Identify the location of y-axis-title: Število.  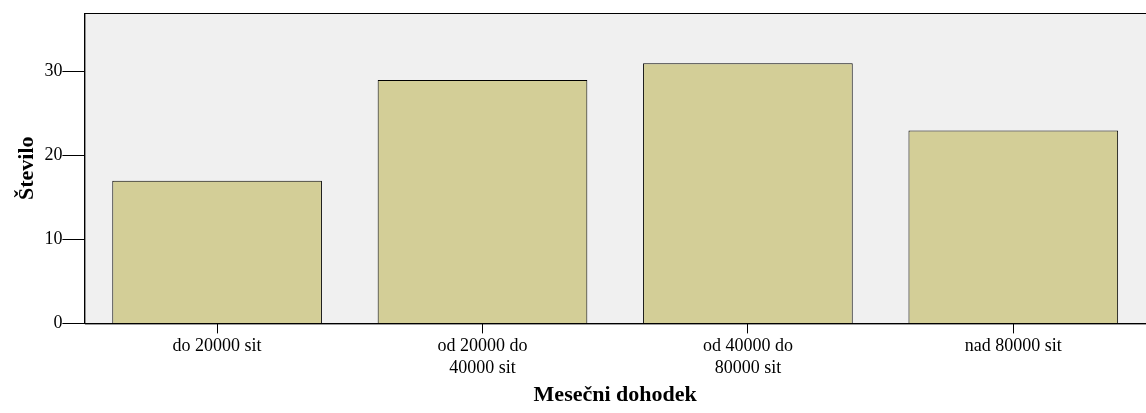
(25, 168).